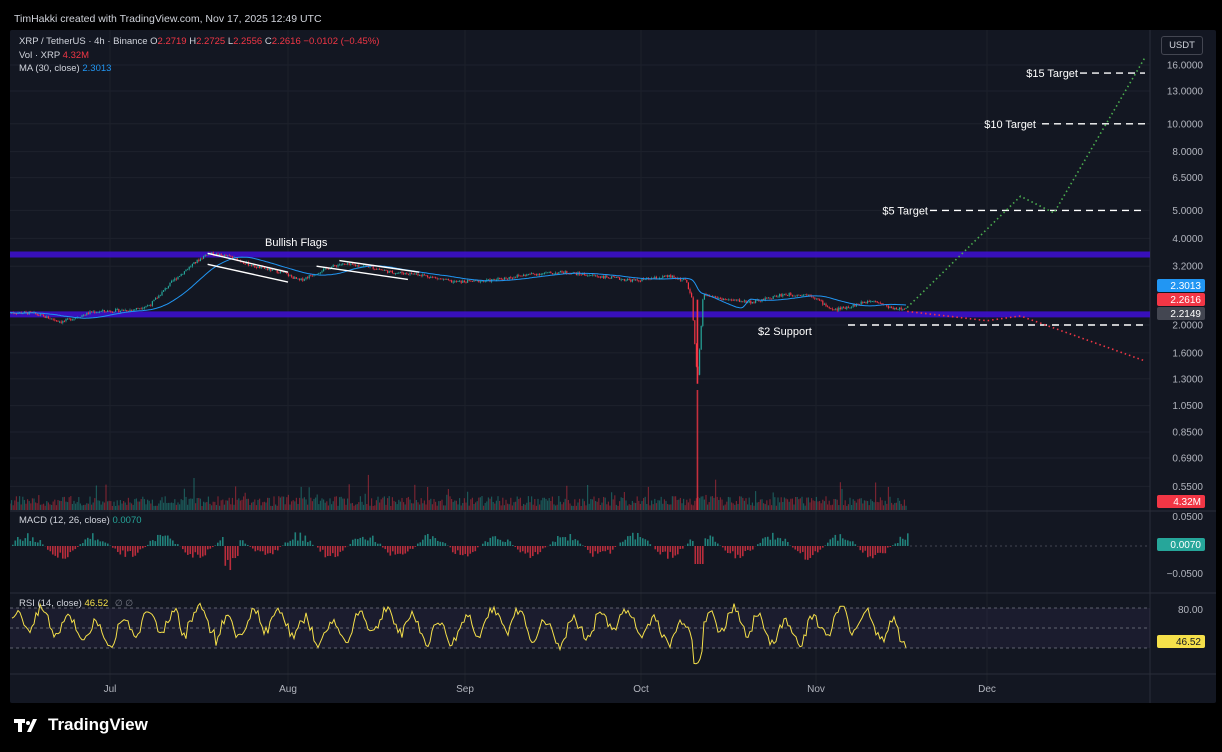  What do you see at coordinates (54, 55) in the screenshot?
I see `legend-volume-line: Vol · XRP 4.32M` at bounding box center [54, 55].